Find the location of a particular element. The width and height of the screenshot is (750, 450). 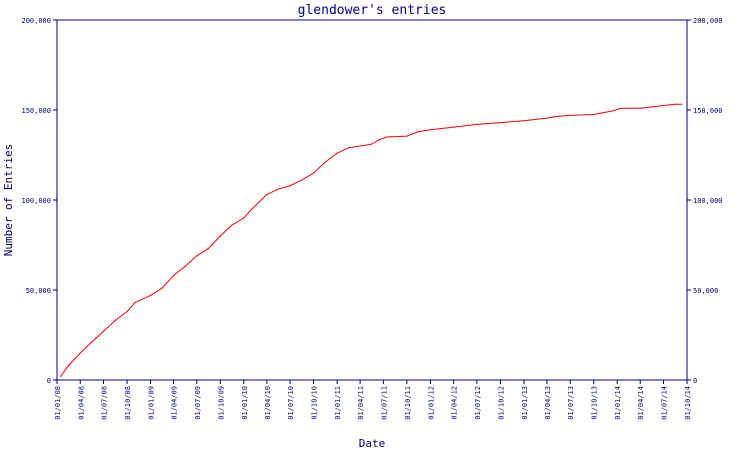

y-tick-label-right: 200,000 is located at coordinates (708, 21).